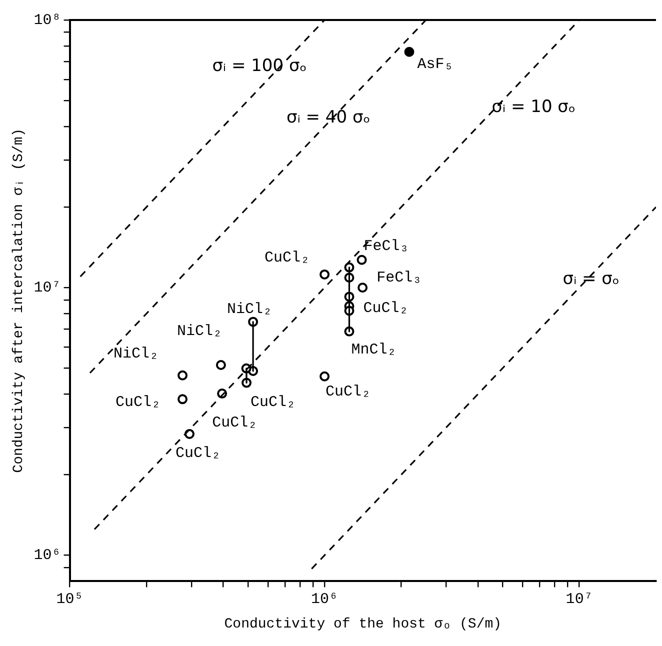 Image resolution: width=662 pixels, height=646 pixels. What do you see at coordinates (363, 624) in the screenshot?
I see `x-axis-title: Conductivity of the host σₒ (S/m)` at bounding box center [363, 624].